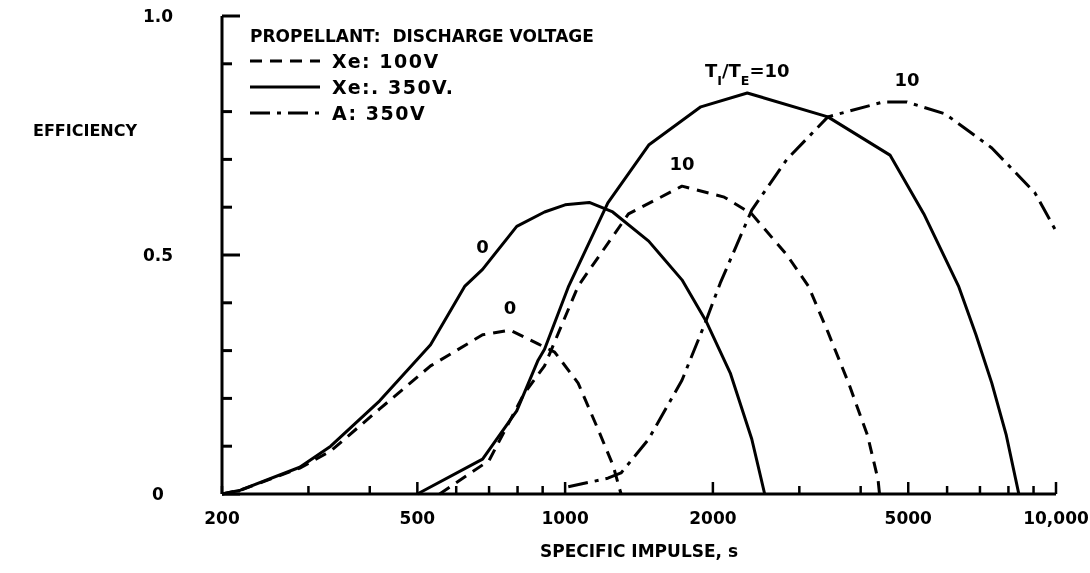 Image resolution: width=1090 pixels, height=573 pixels. Describe the element at coordinates (379, 113) in the screenshot. I see `legend-label: A: 350V` at that location.